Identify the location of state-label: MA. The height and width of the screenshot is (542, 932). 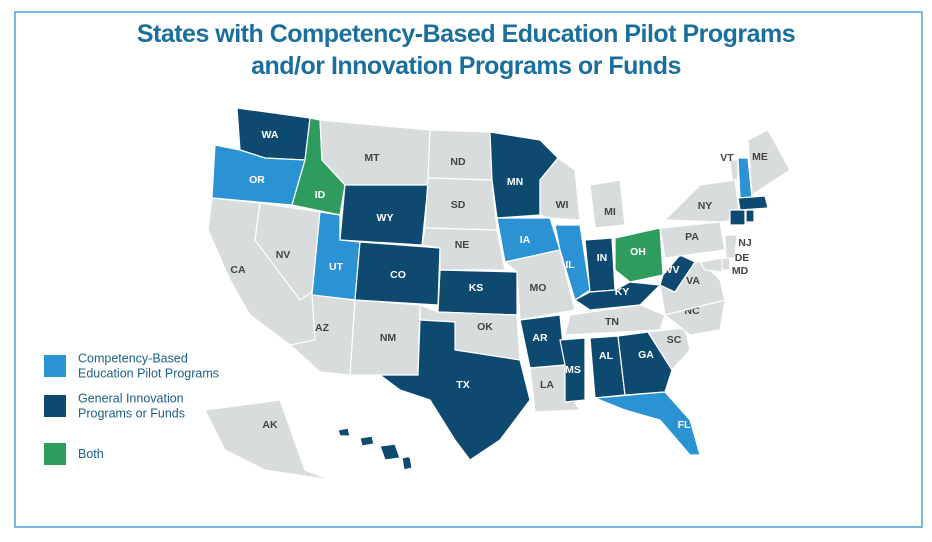
(778, 203).